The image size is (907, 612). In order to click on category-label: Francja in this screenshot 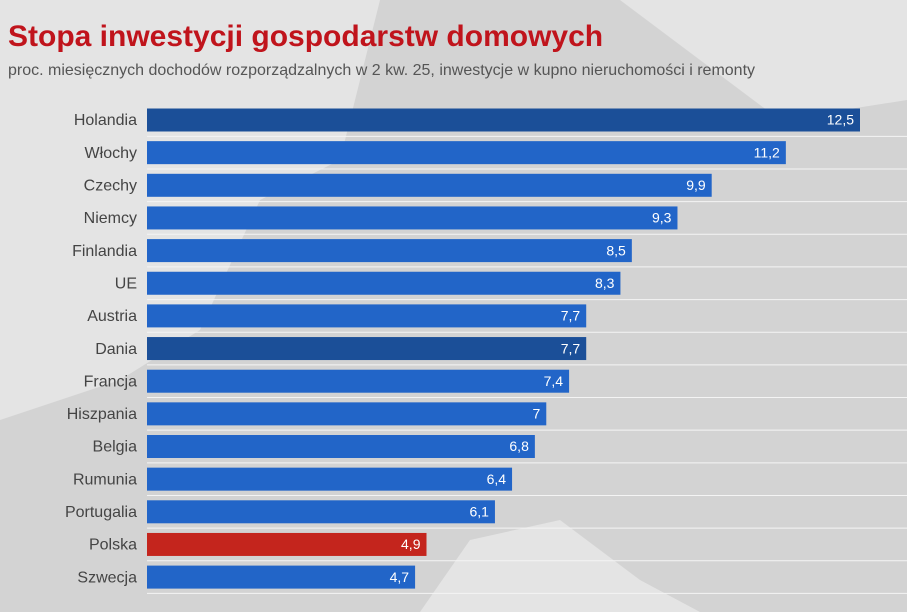, I will do `click(110, 381)`.